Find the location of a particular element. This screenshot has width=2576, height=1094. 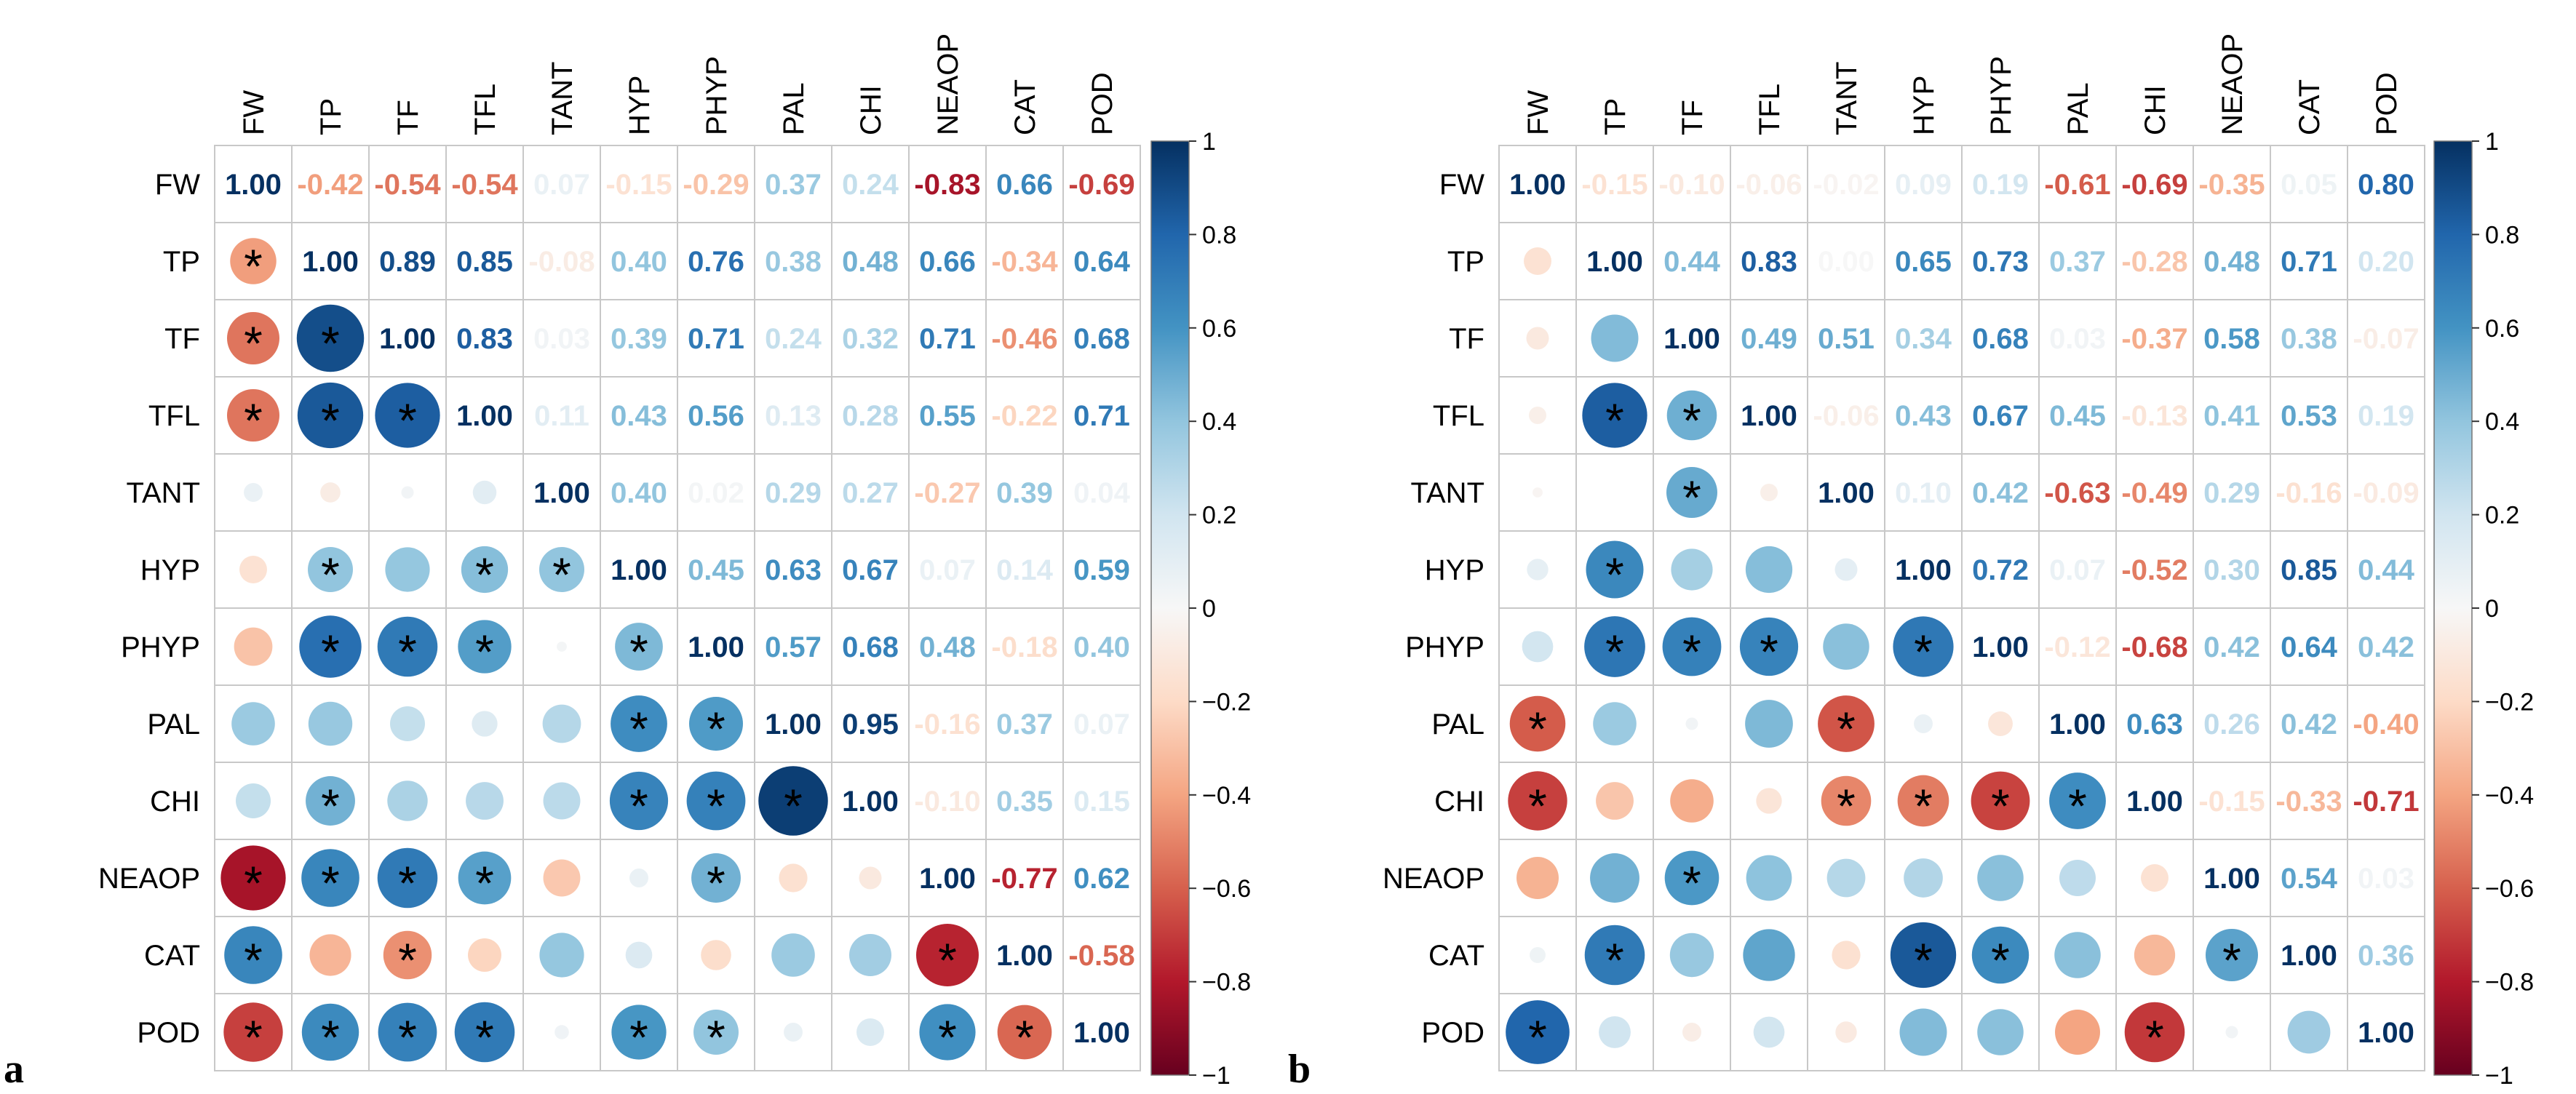

coefficient-label: 0.05 is located at coordinates (2309, 185).